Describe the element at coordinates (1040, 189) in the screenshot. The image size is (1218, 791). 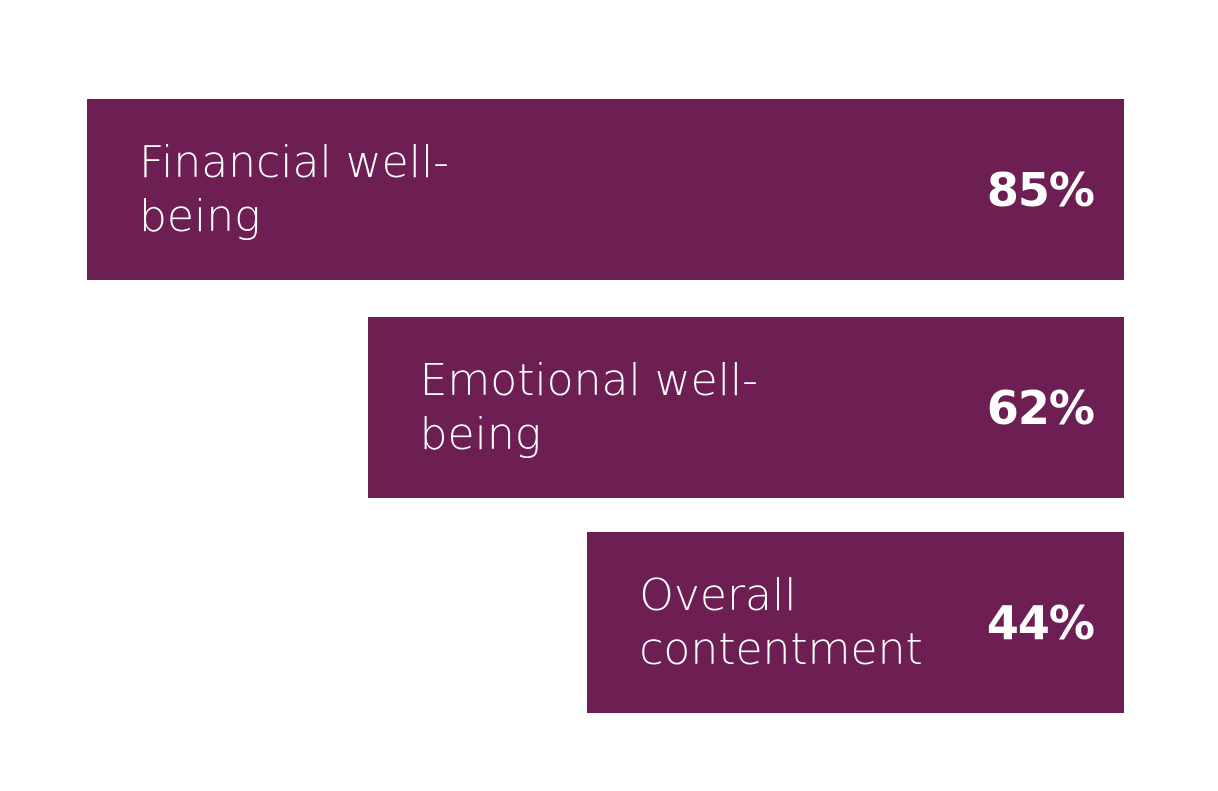
I see `value-label: 85%` at that location.